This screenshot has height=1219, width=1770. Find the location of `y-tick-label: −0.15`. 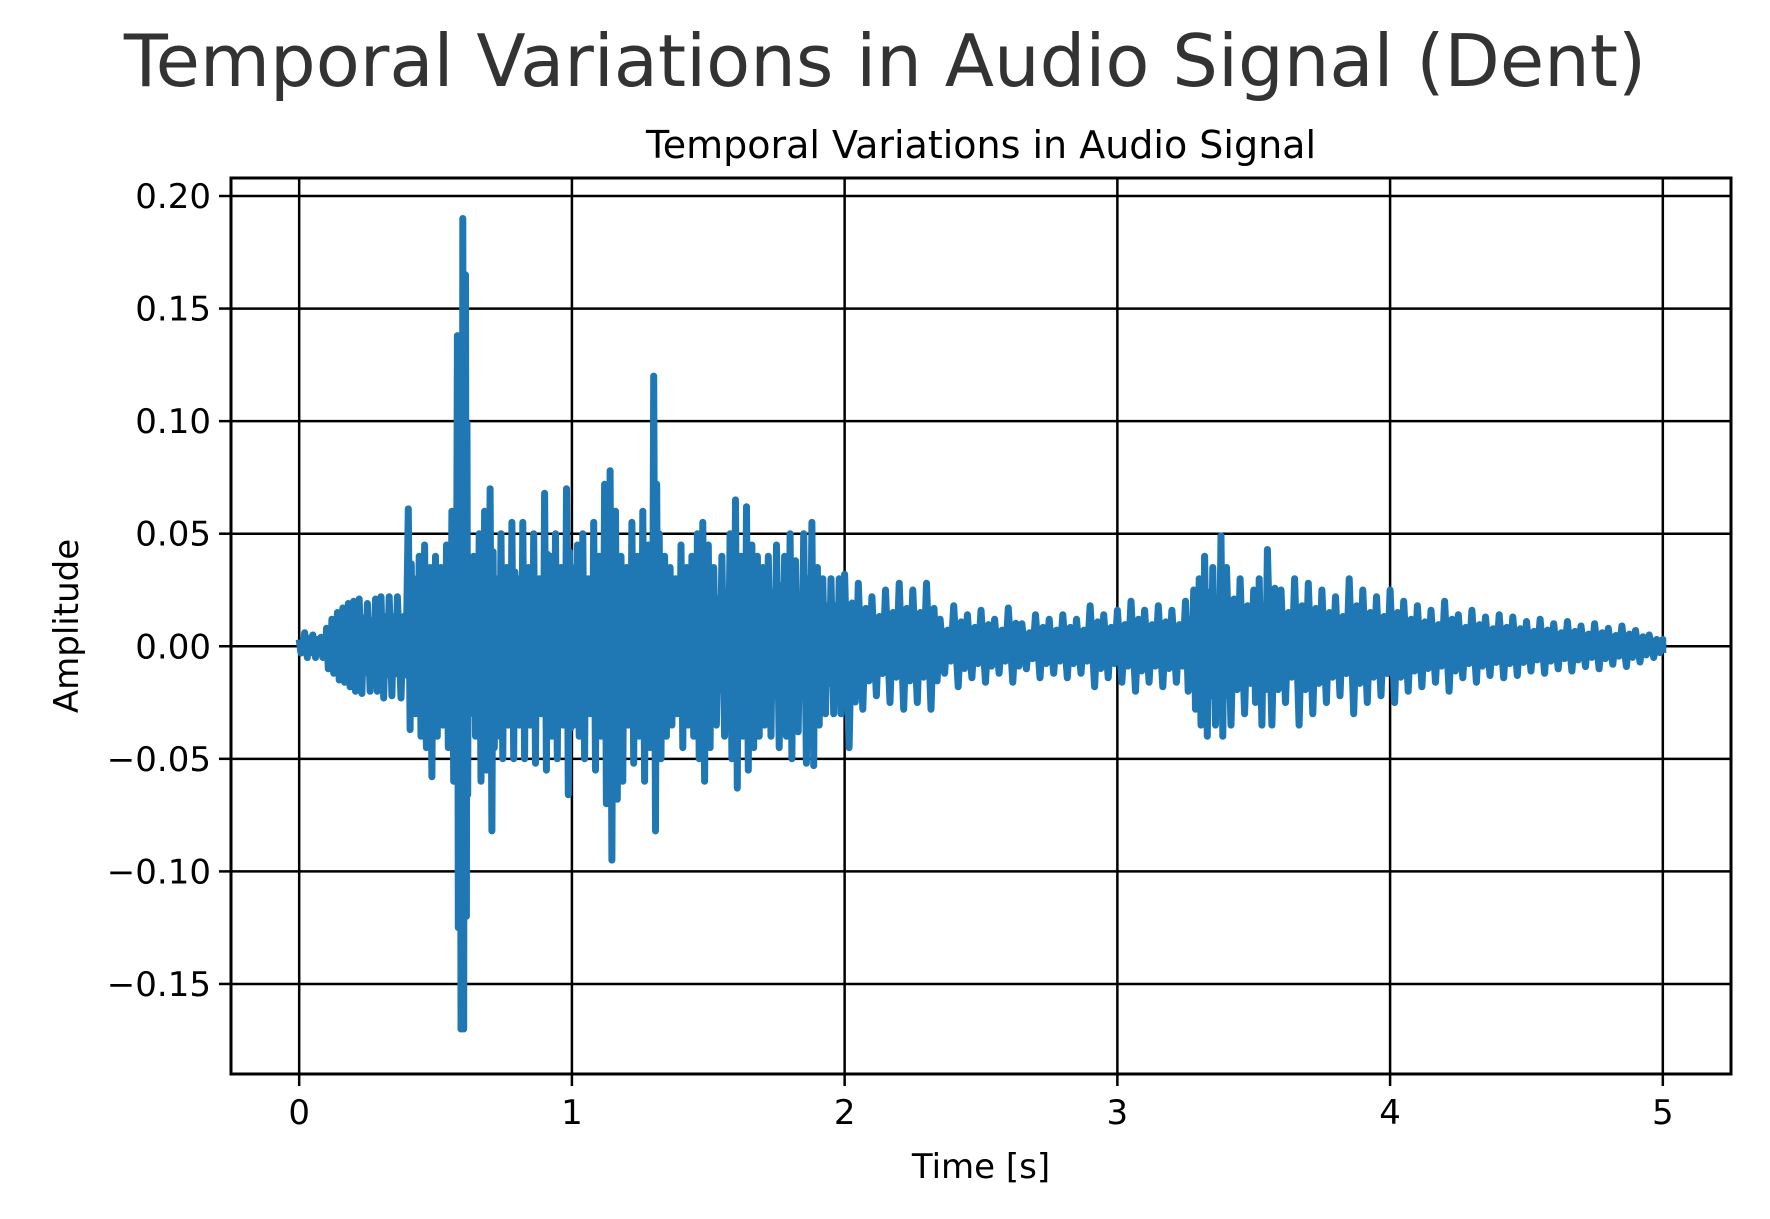

y-tick-label: −0.15 is located at coordinates (159, 985).